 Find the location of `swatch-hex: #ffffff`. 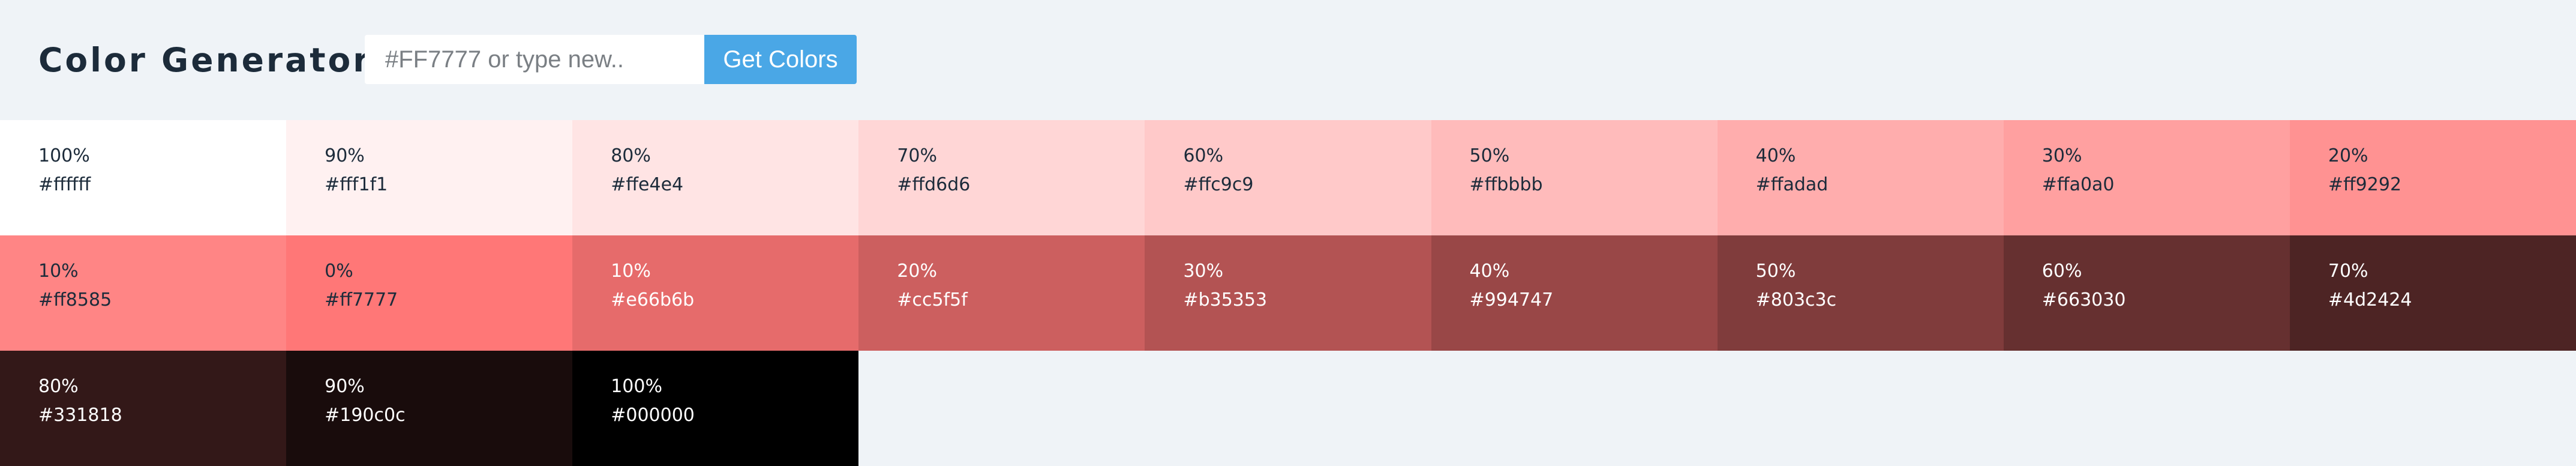

swatch-hex: #ffffff is located at coordinates (64, 184).